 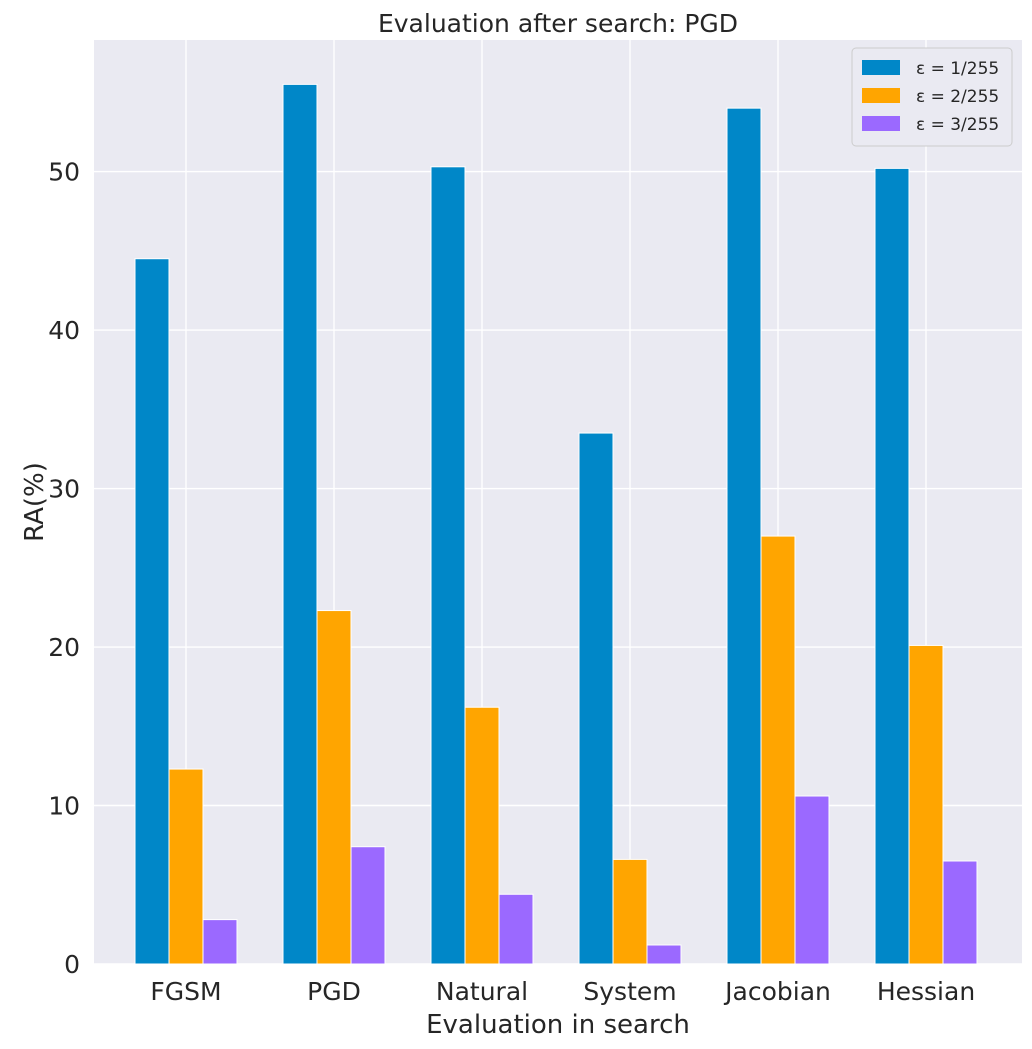 I want to click on x-tick-label: System, so click(x=629, y=991).